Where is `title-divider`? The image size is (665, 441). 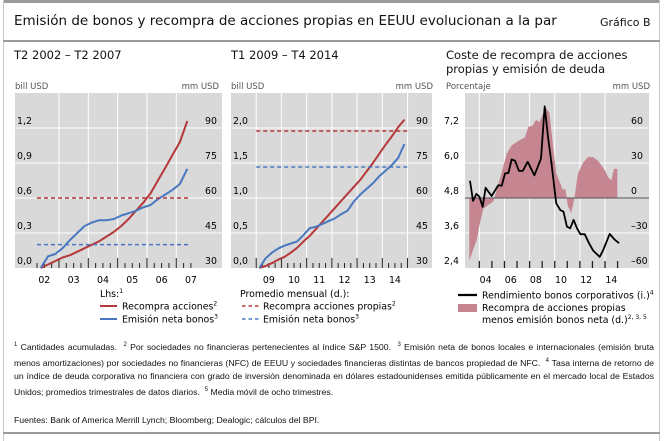
title-divider is located at coordinates (331, 41).